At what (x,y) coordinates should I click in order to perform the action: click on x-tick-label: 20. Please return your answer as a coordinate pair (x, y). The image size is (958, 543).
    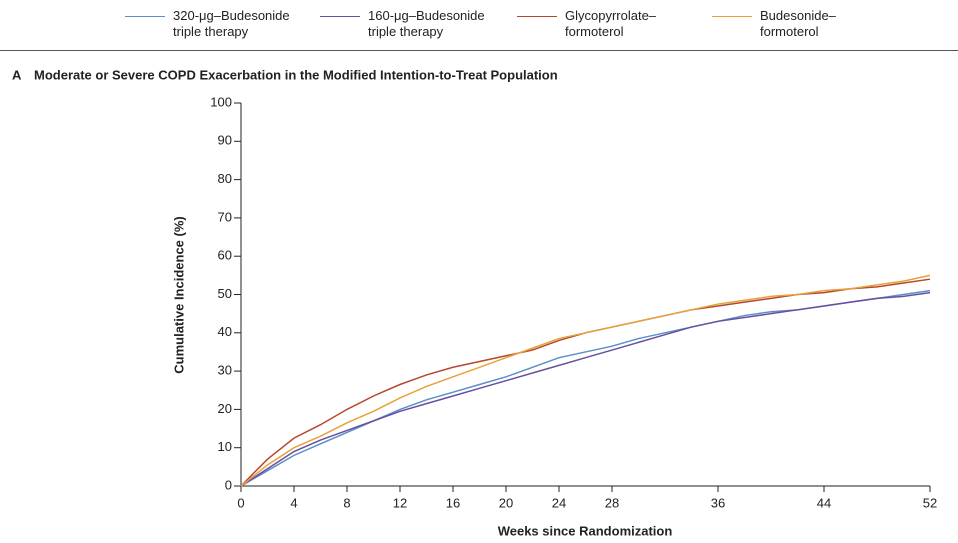
    Looking at the image, I should click on (506, 502).